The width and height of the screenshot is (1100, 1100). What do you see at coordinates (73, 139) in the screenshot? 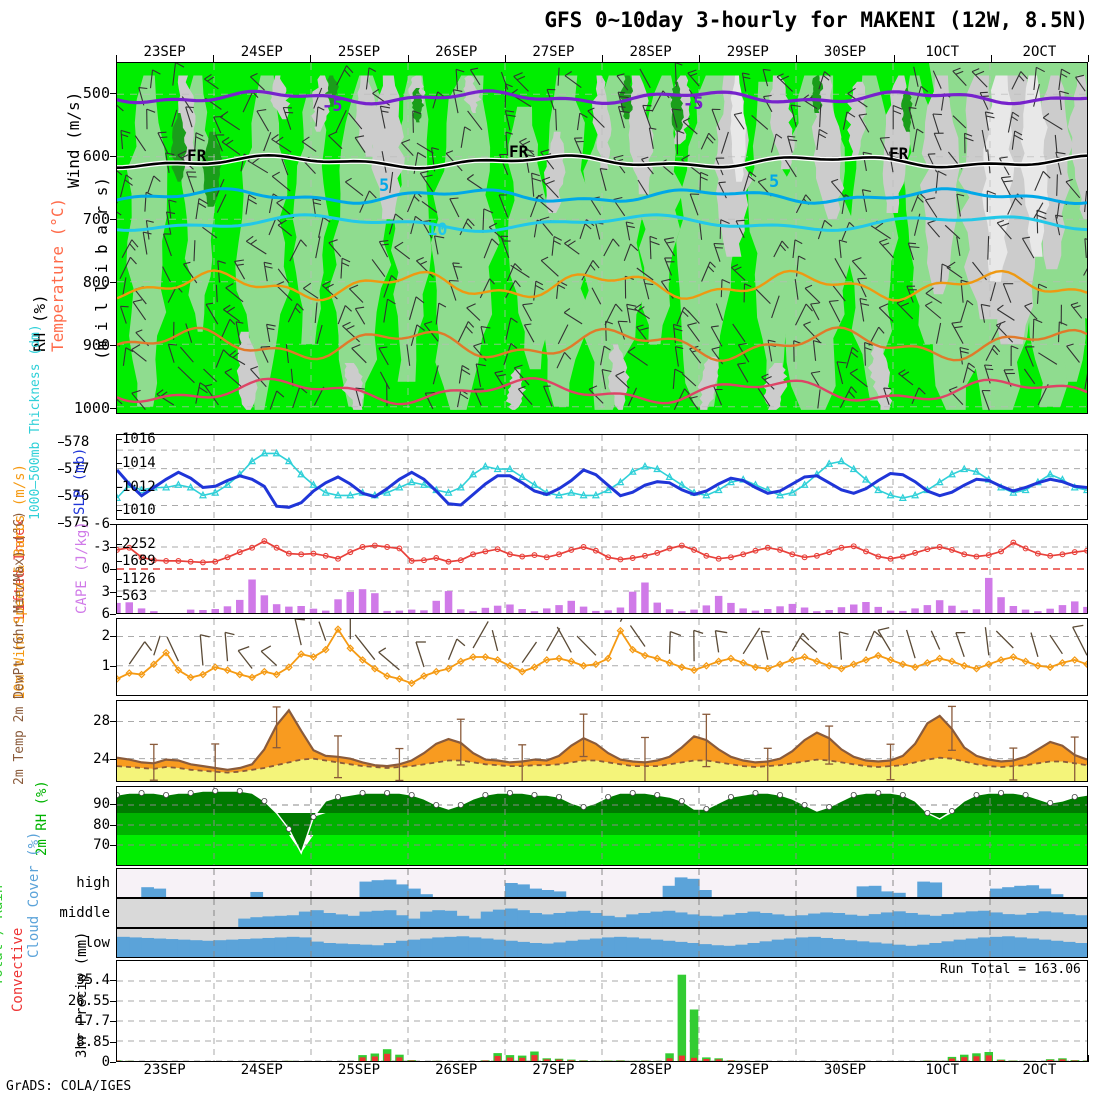
I see `rotated-axis-label: Wind (m/s)` at bounding box center [73, 139].